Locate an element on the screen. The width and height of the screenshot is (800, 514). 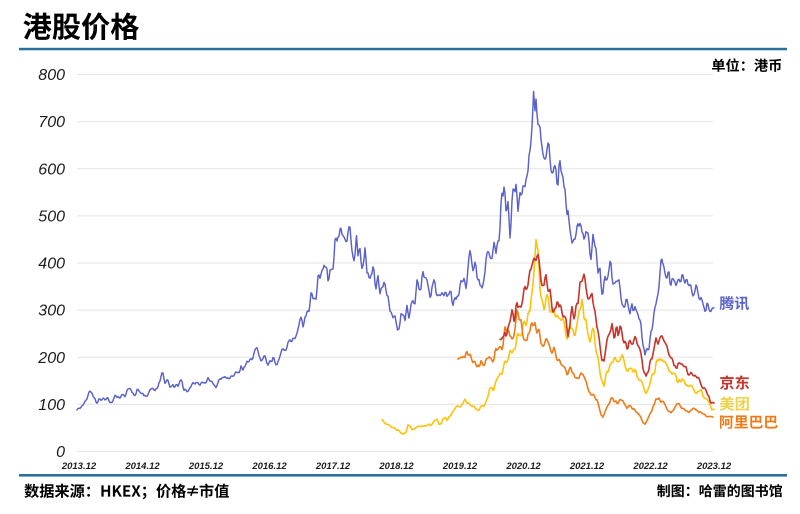
svg-text: 2020.12 is located at coordinates (523, 466).